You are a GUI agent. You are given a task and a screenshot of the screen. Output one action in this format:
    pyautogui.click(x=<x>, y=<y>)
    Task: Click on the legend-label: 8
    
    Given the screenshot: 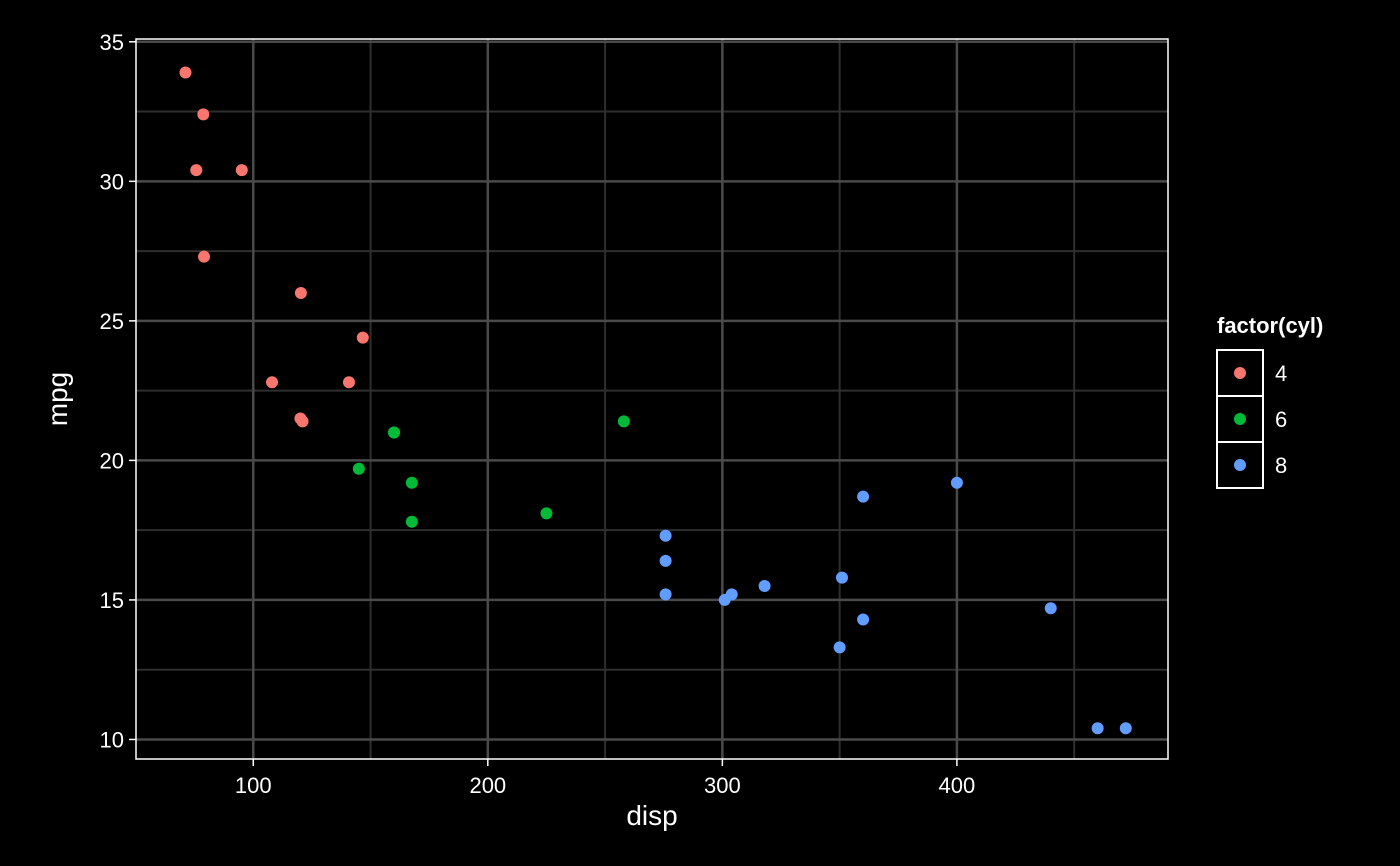 What is the action you would take?
    pyautogui.click(x=1281, y=465)
    